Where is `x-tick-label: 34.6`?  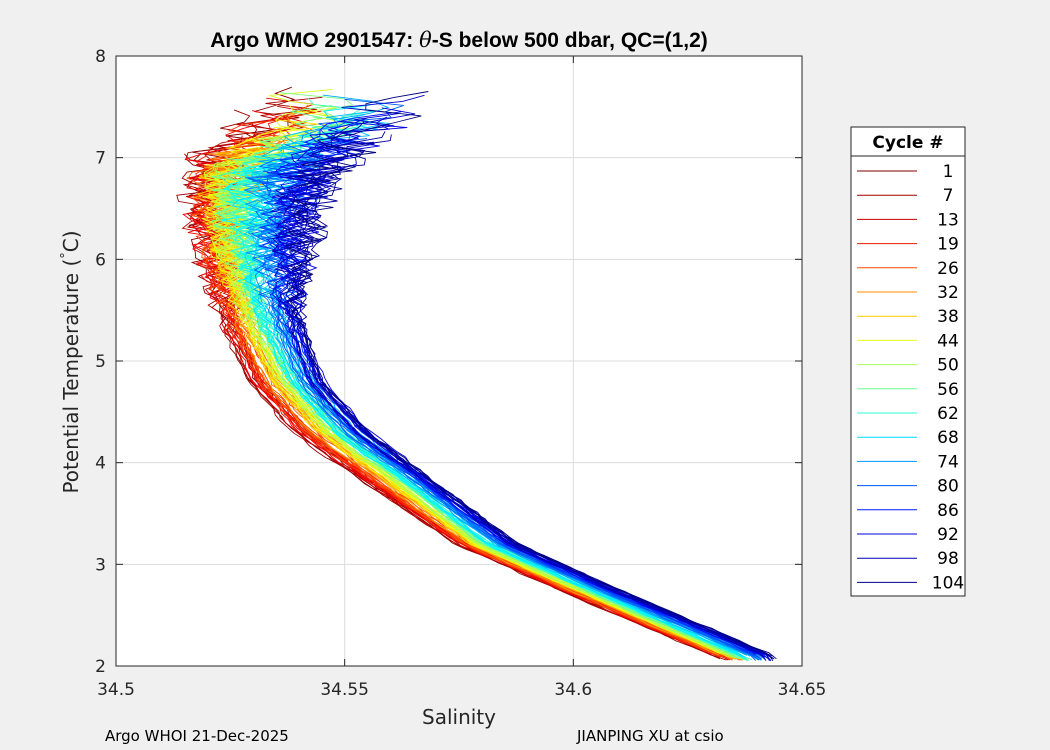
x-tick-label: 34.6 is located at coordinates (573, 690).